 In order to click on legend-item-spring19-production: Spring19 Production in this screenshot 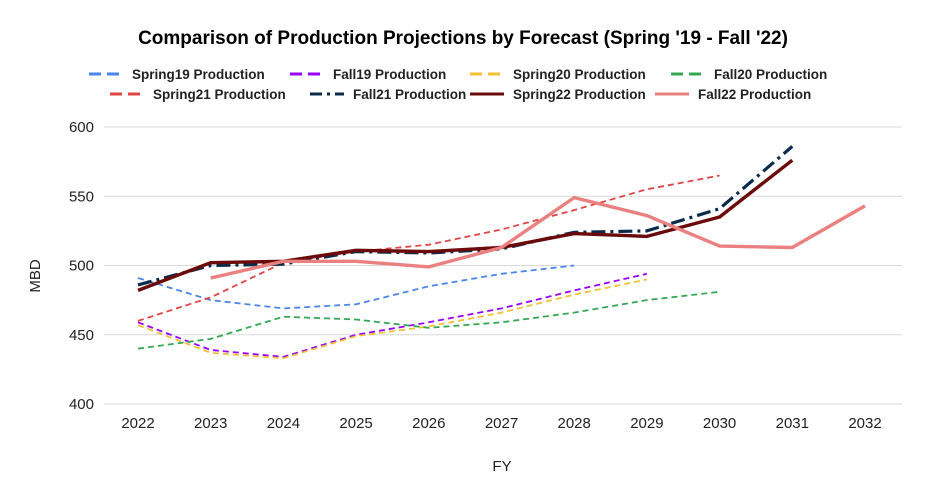, I will do `click(177, 74)`.